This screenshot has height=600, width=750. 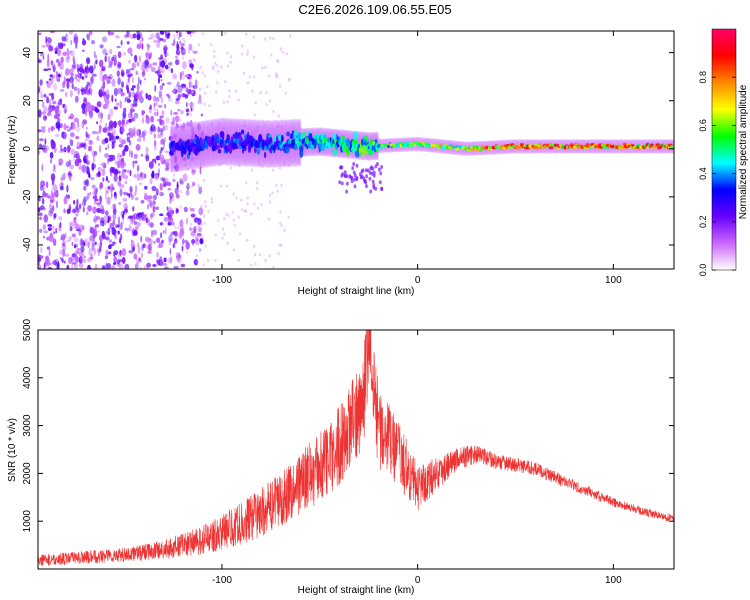 I want to click on colorbar-label: Normalized spectral amplitude, so click(x=743, y=151).